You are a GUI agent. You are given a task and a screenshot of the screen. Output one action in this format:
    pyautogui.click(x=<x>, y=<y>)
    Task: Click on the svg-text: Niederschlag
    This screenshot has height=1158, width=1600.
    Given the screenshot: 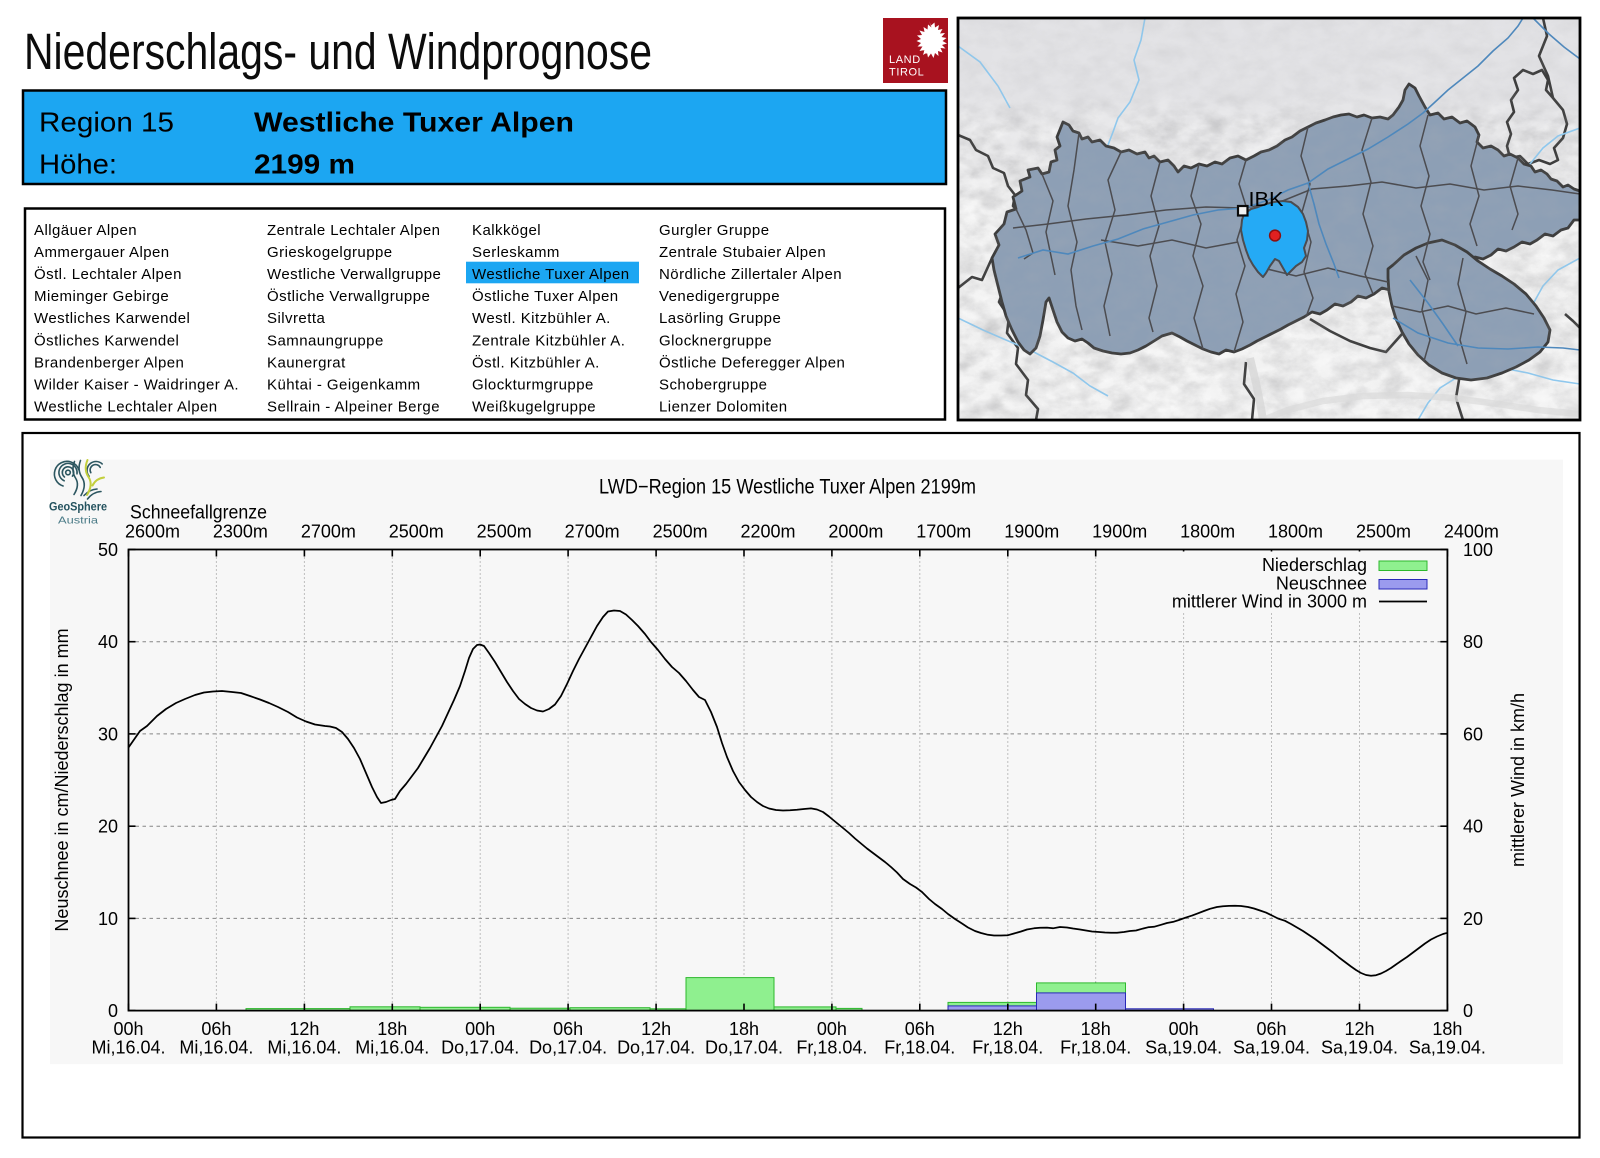 What is the action you would take?
    pyautogui.click(x=1314, y=565)
    